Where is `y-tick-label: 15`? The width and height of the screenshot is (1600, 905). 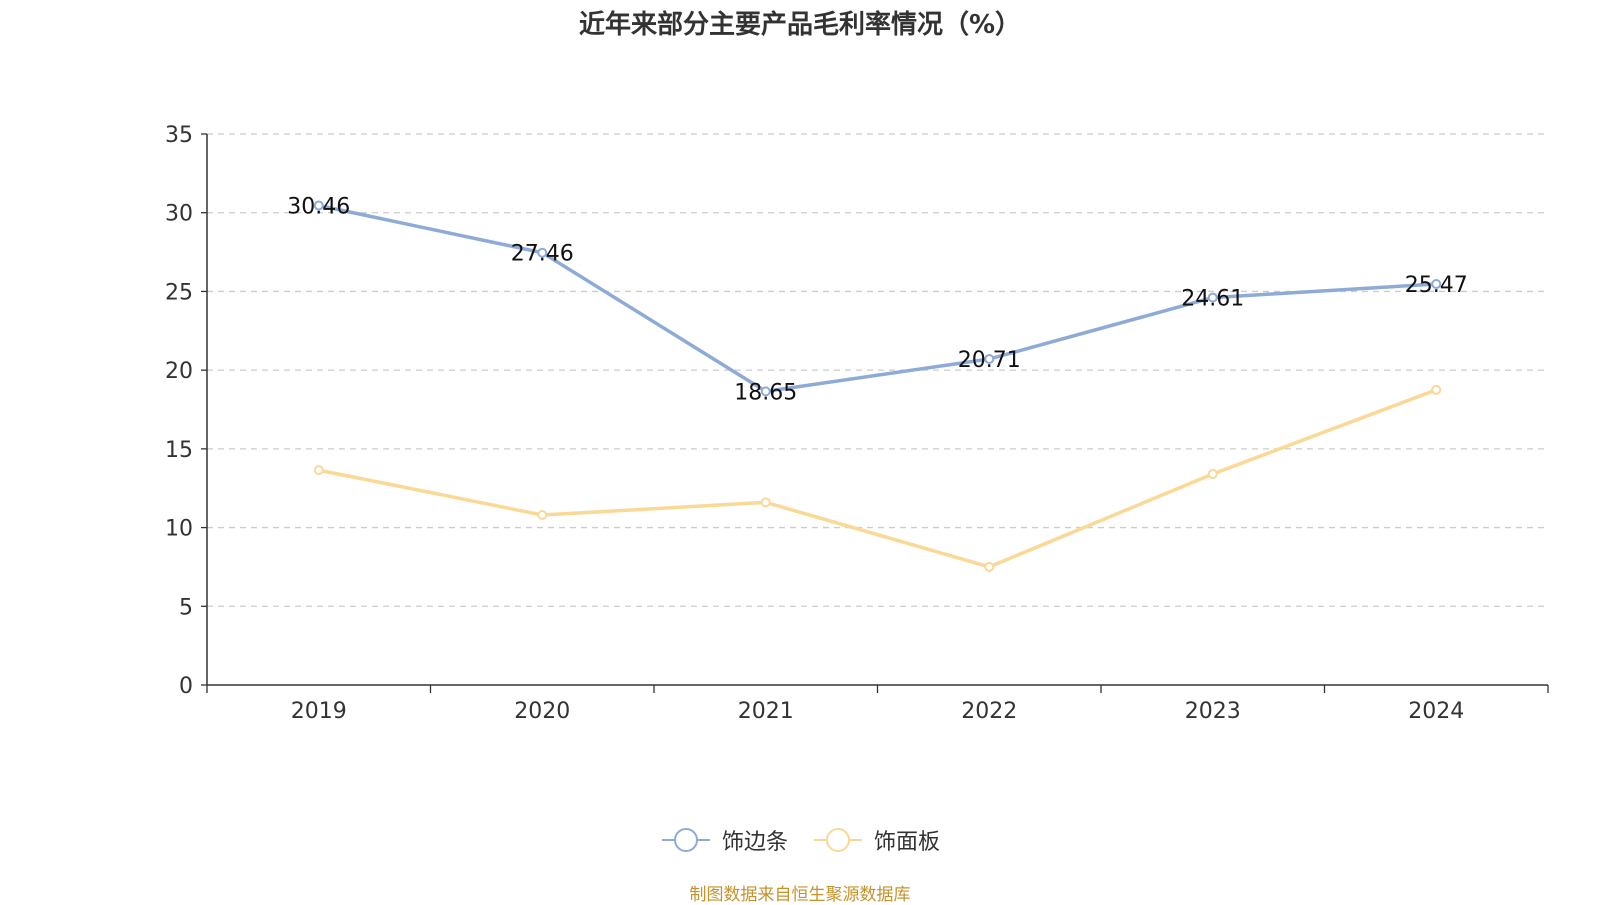 y-tick-label: 15 is located at coordinates (179, 450).